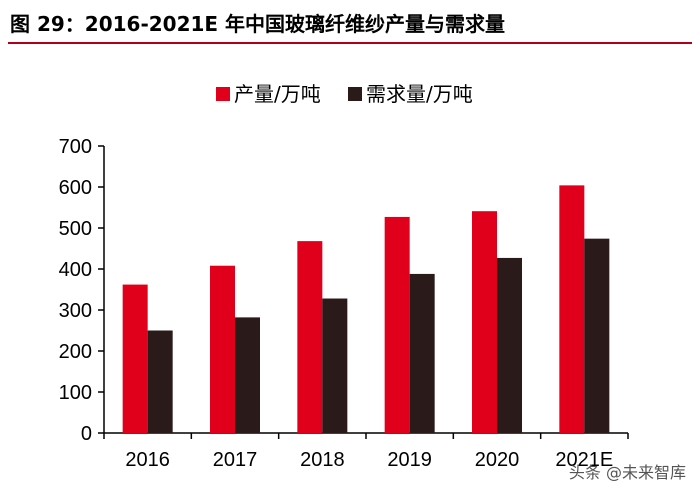 Image resolution: width=700 pixels, height=495 pixels. I want to click on watermark: 头条 @未来智库, so click(627, 472).